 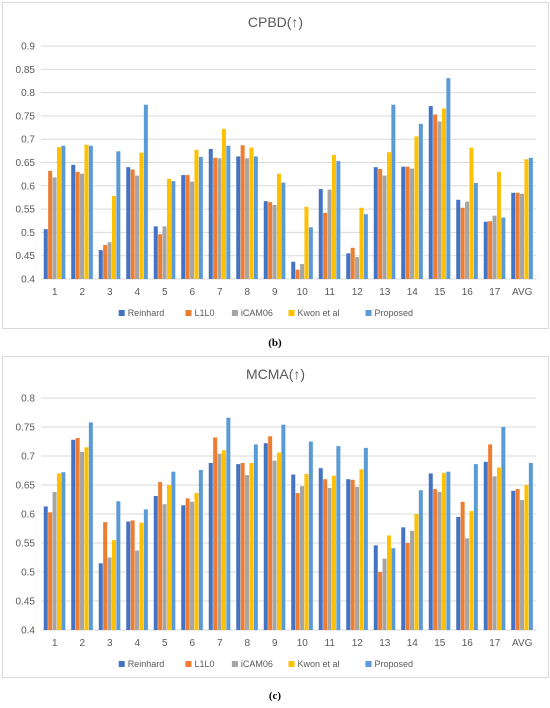 What do you see at coordinates (247, 292) in the screenshot?
I see `x-tick-label: 8` at bounding box center [247, 292].